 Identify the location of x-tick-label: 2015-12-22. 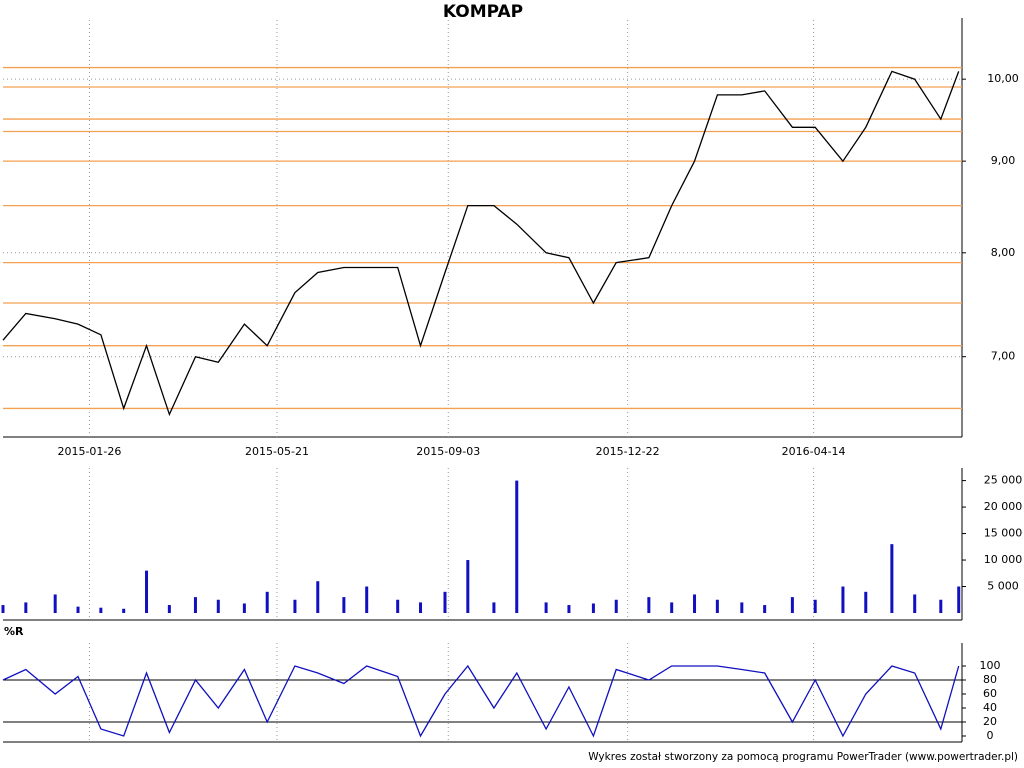
(628, 451).